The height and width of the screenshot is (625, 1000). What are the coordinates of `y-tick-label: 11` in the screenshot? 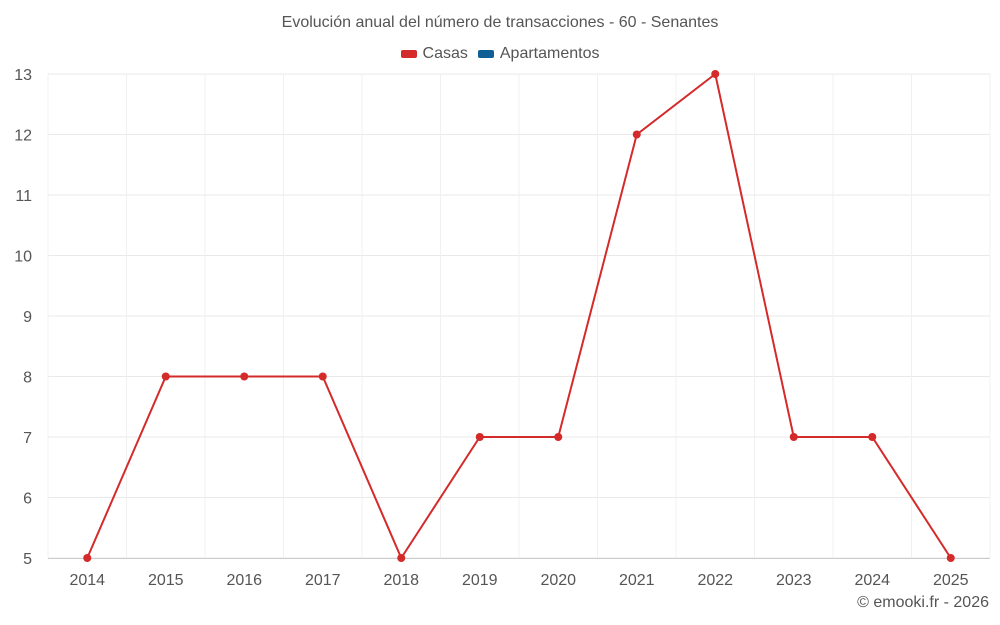 It's located at (23, 196).